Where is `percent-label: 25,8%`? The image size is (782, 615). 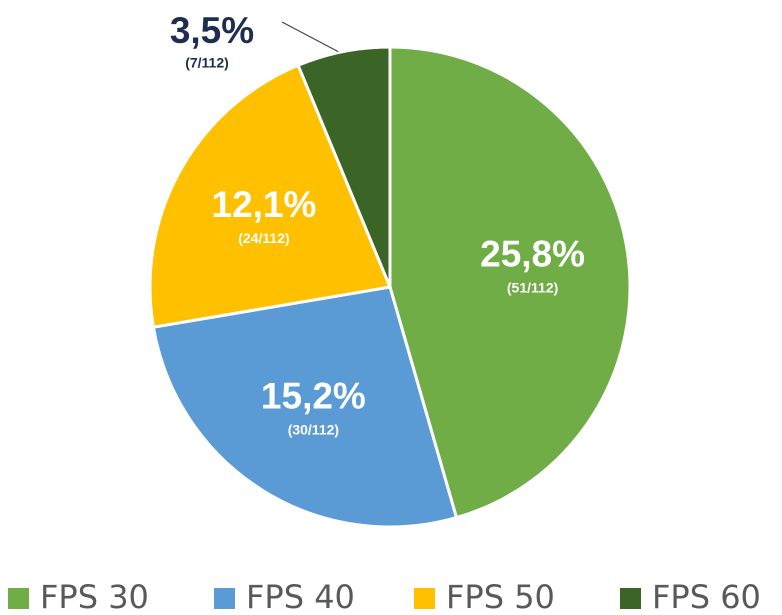 percent-label: 25,8% is located at coordinates (532, 254).